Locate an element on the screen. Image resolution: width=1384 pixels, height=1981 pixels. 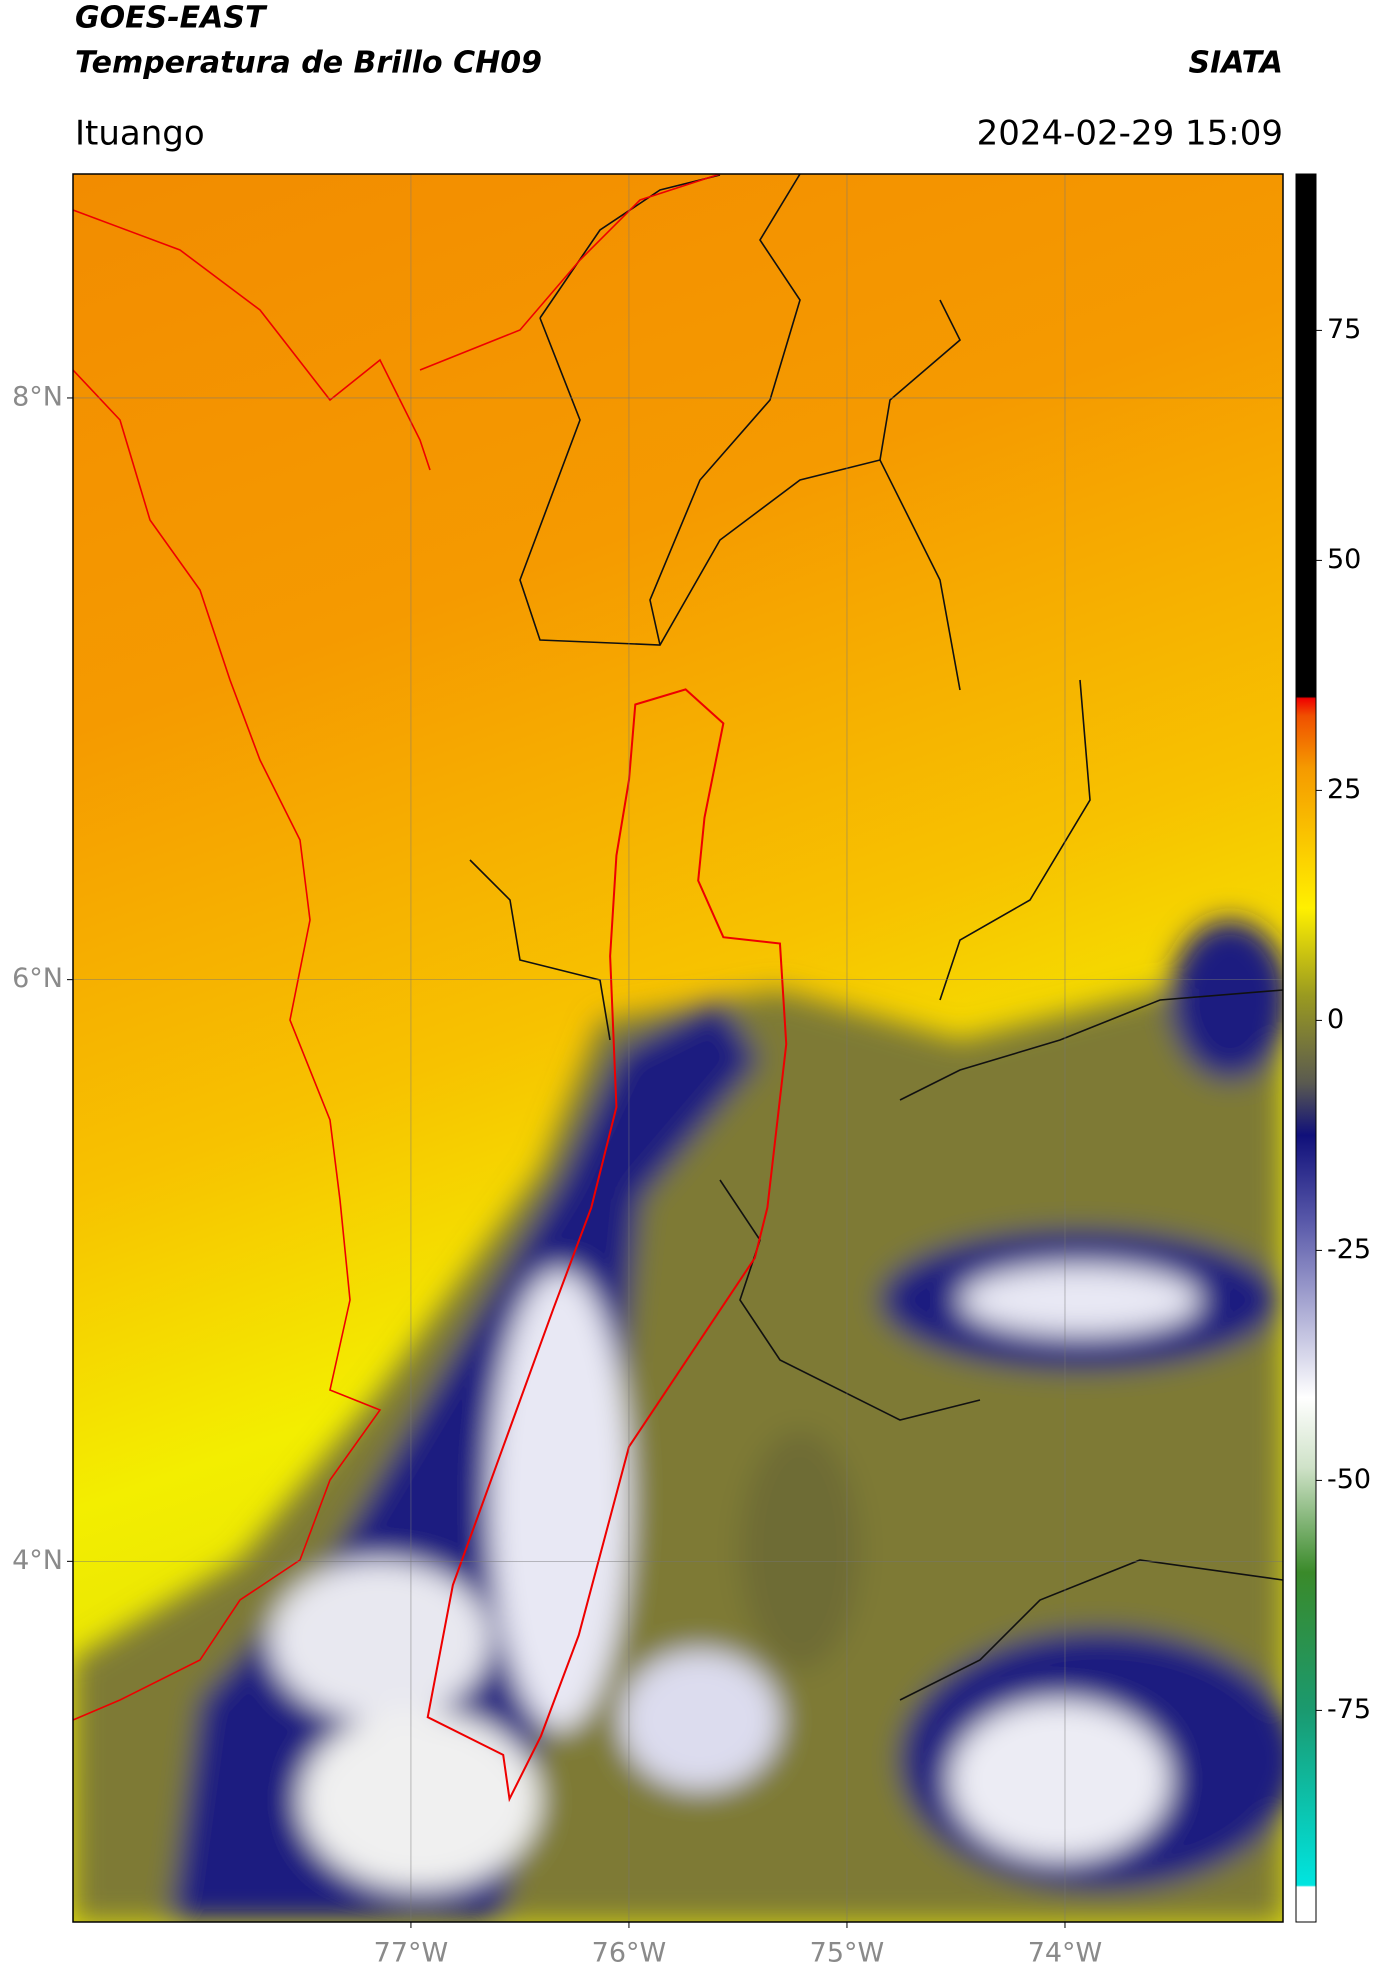
x-tick-label: 76°W is located at coordinates (629, 1953).